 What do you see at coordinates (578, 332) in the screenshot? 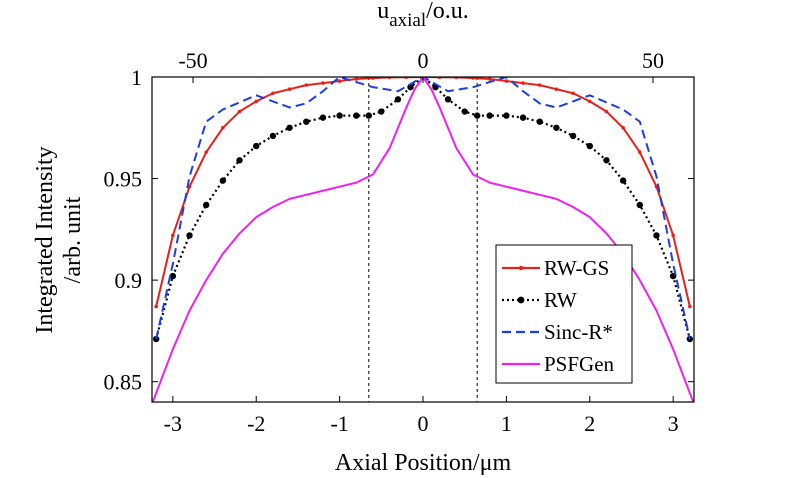
I see `legend-label-sinc-r: Sinc-R*` at bounding box center [578, 332].